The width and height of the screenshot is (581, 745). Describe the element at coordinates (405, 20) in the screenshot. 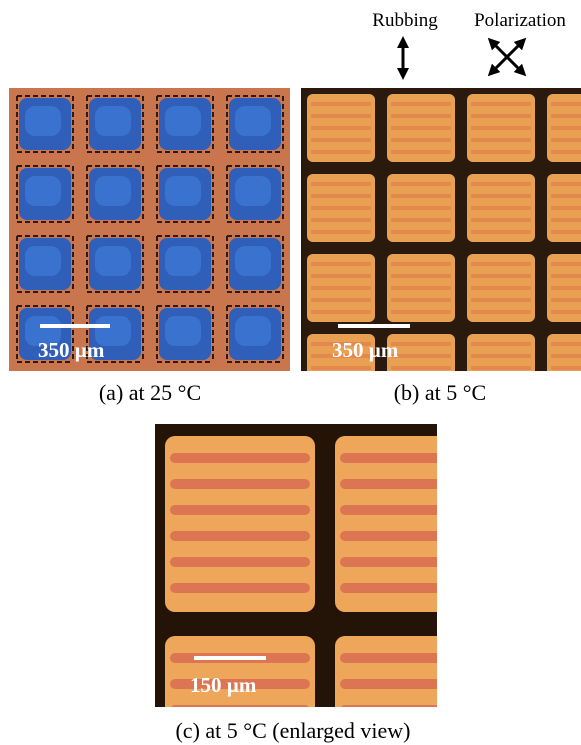

I see `rubbing-label: Rubbing` at that location.